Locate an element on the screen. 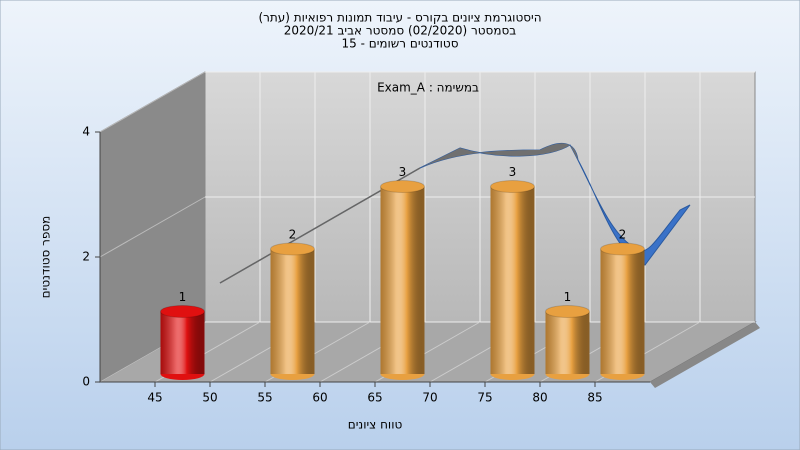 The image size is (800, 450). x-tick-label: 45 is located at coordinates (154, 398).